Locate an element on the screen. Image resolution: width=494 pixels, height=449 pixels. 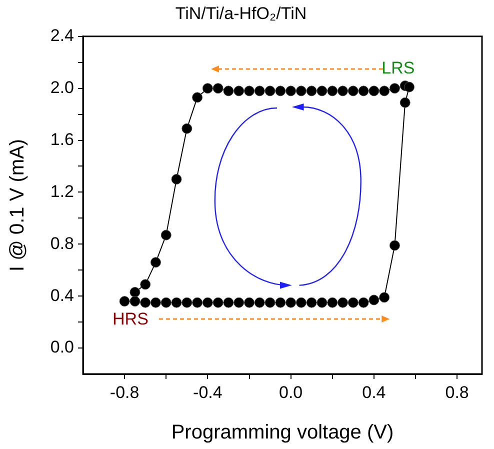
y-axis-title: I @ 0.1 V (mA) is located at coordinates (17, 205).